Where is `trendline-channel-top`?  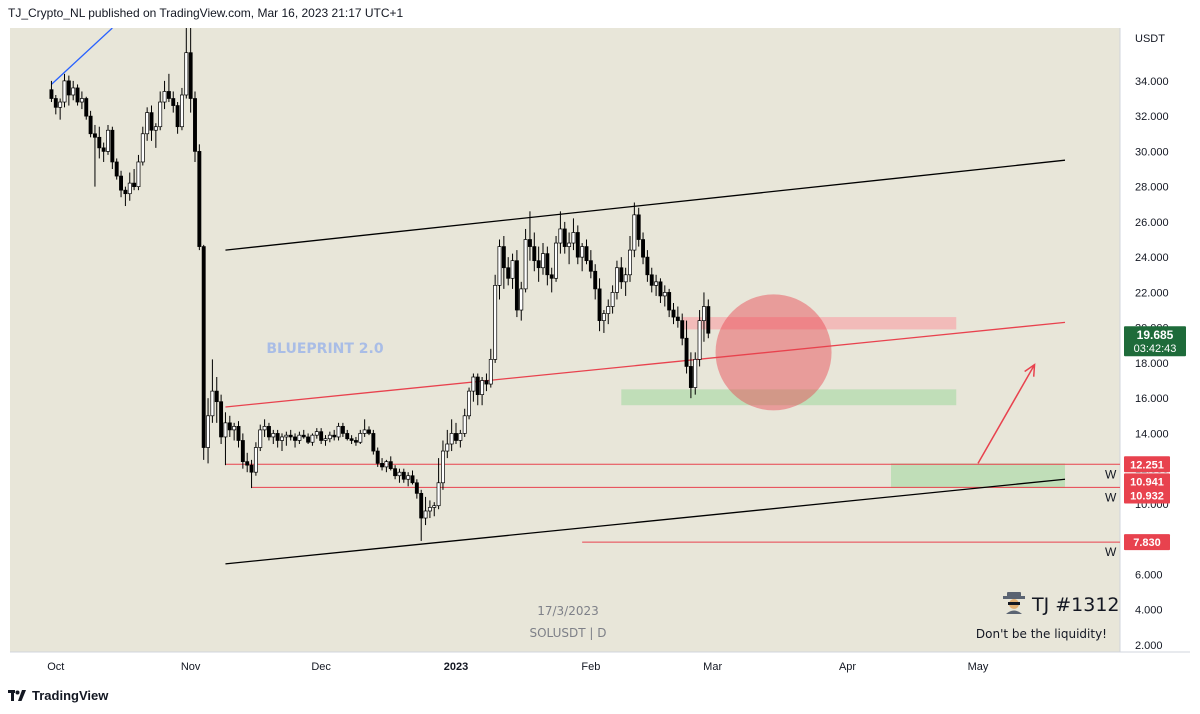 trendline-channel-top is located at coordinates (645, 205).